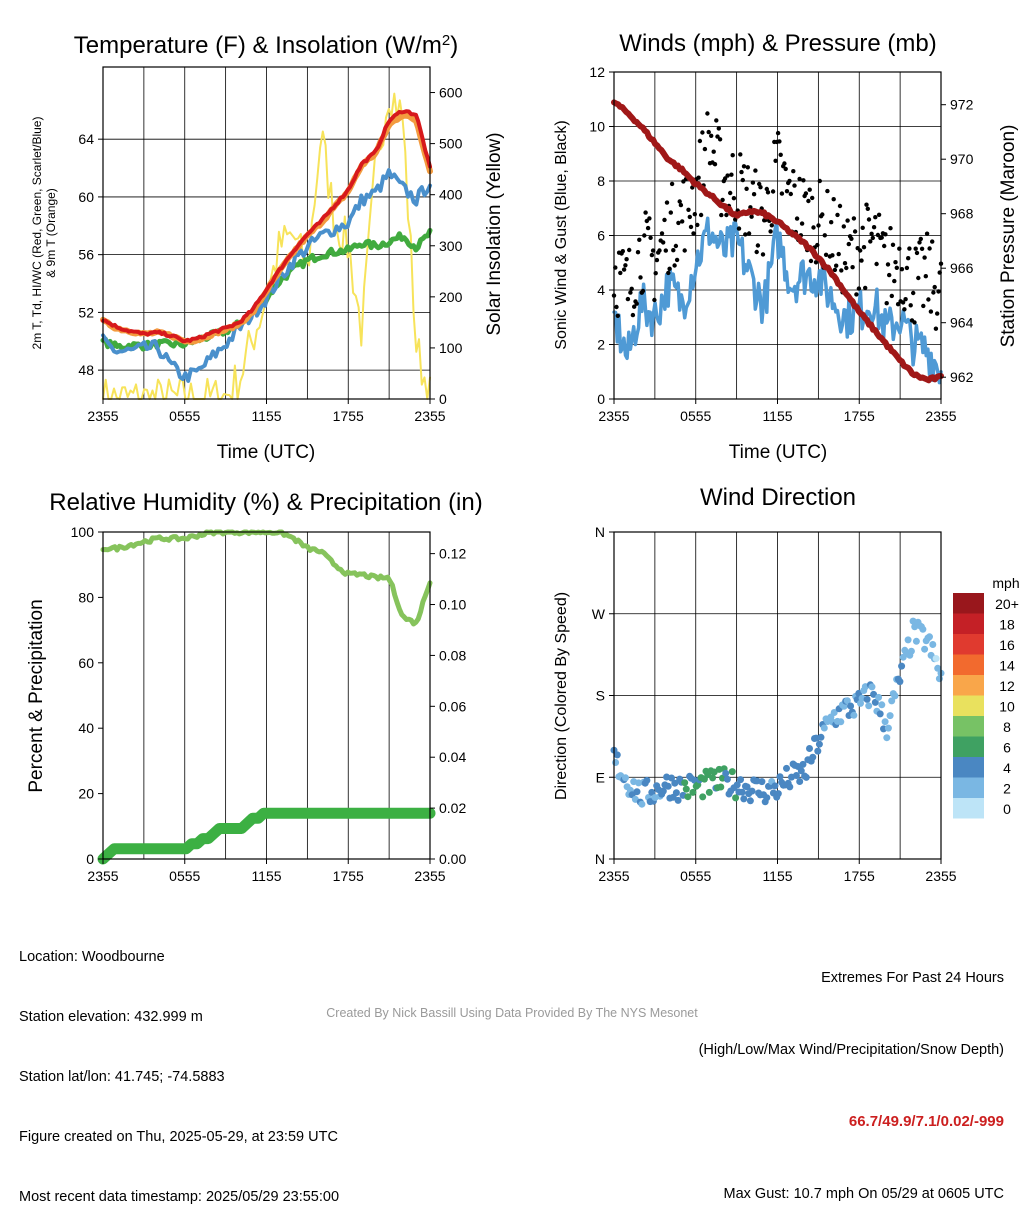  I want to click on y-tick-label: W, so click(599, 614).